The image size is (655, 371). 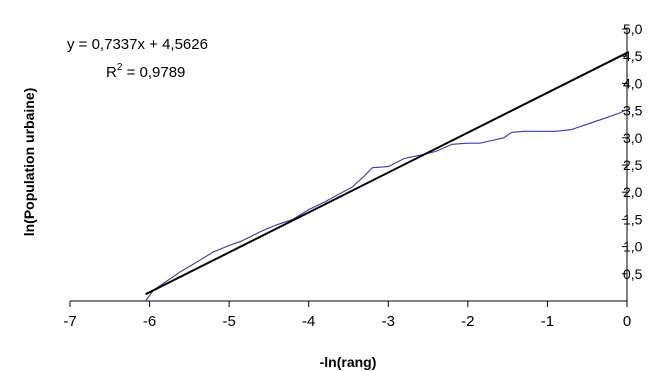 I want to click on r-squared-symbol: R, so click(x=111, y=72).